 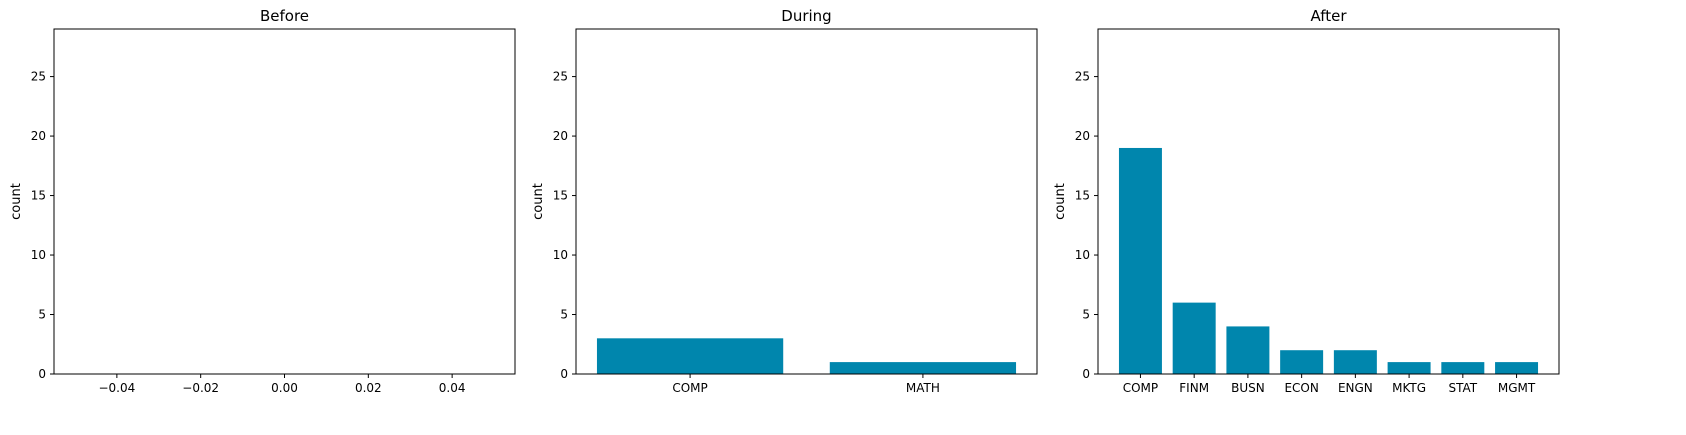 I want to click on bar-busn, so click(x=1248, y=350).